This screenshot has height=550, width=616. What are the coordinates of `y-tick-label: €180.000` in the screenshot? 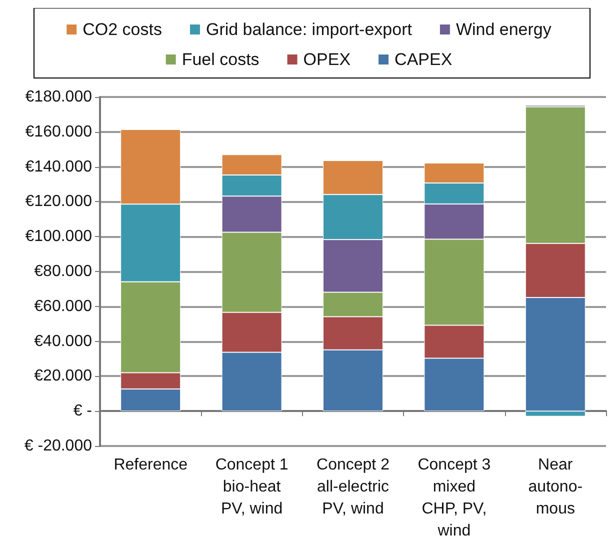 It's located at (58, 97).